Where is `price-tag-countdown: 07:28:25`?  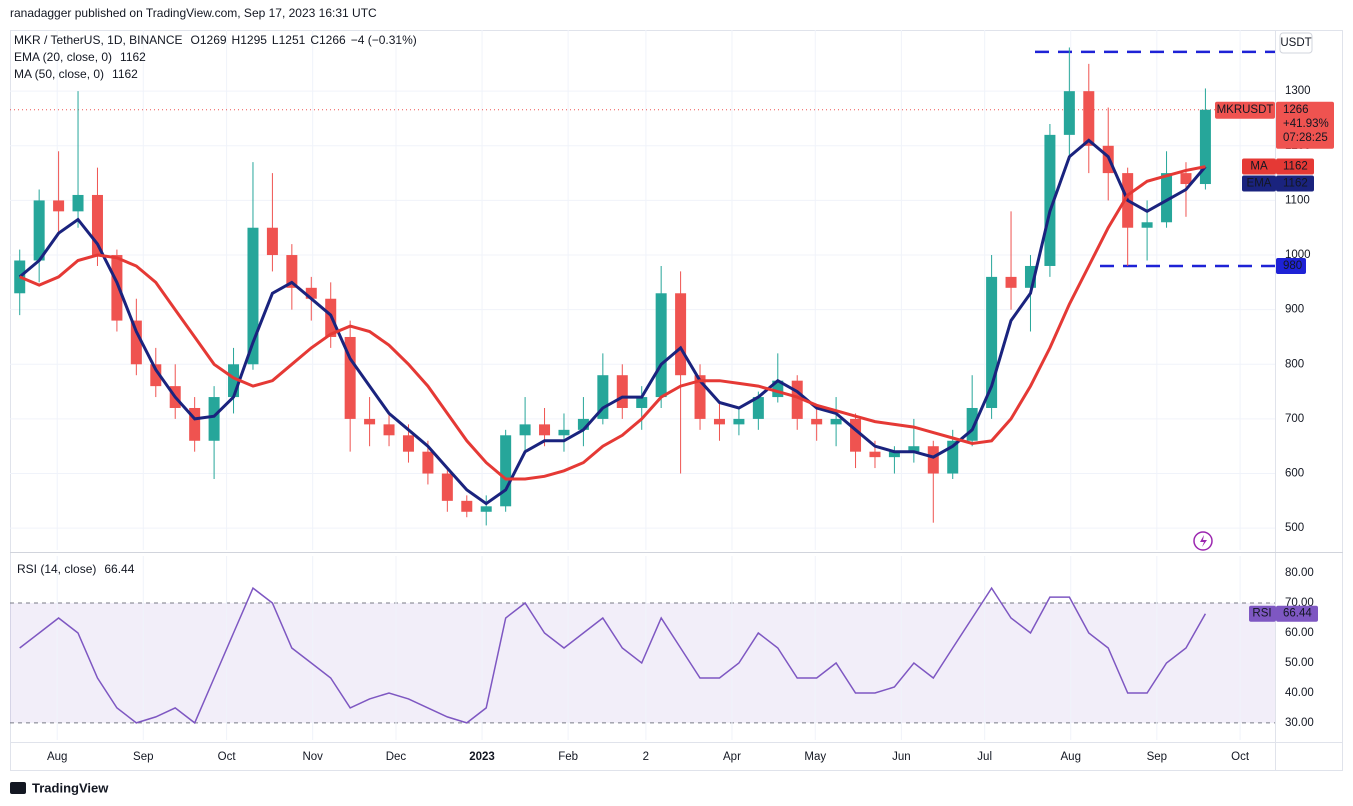 price-tag-countdown: 07:28:25 is located at coordinates (1305, 138).